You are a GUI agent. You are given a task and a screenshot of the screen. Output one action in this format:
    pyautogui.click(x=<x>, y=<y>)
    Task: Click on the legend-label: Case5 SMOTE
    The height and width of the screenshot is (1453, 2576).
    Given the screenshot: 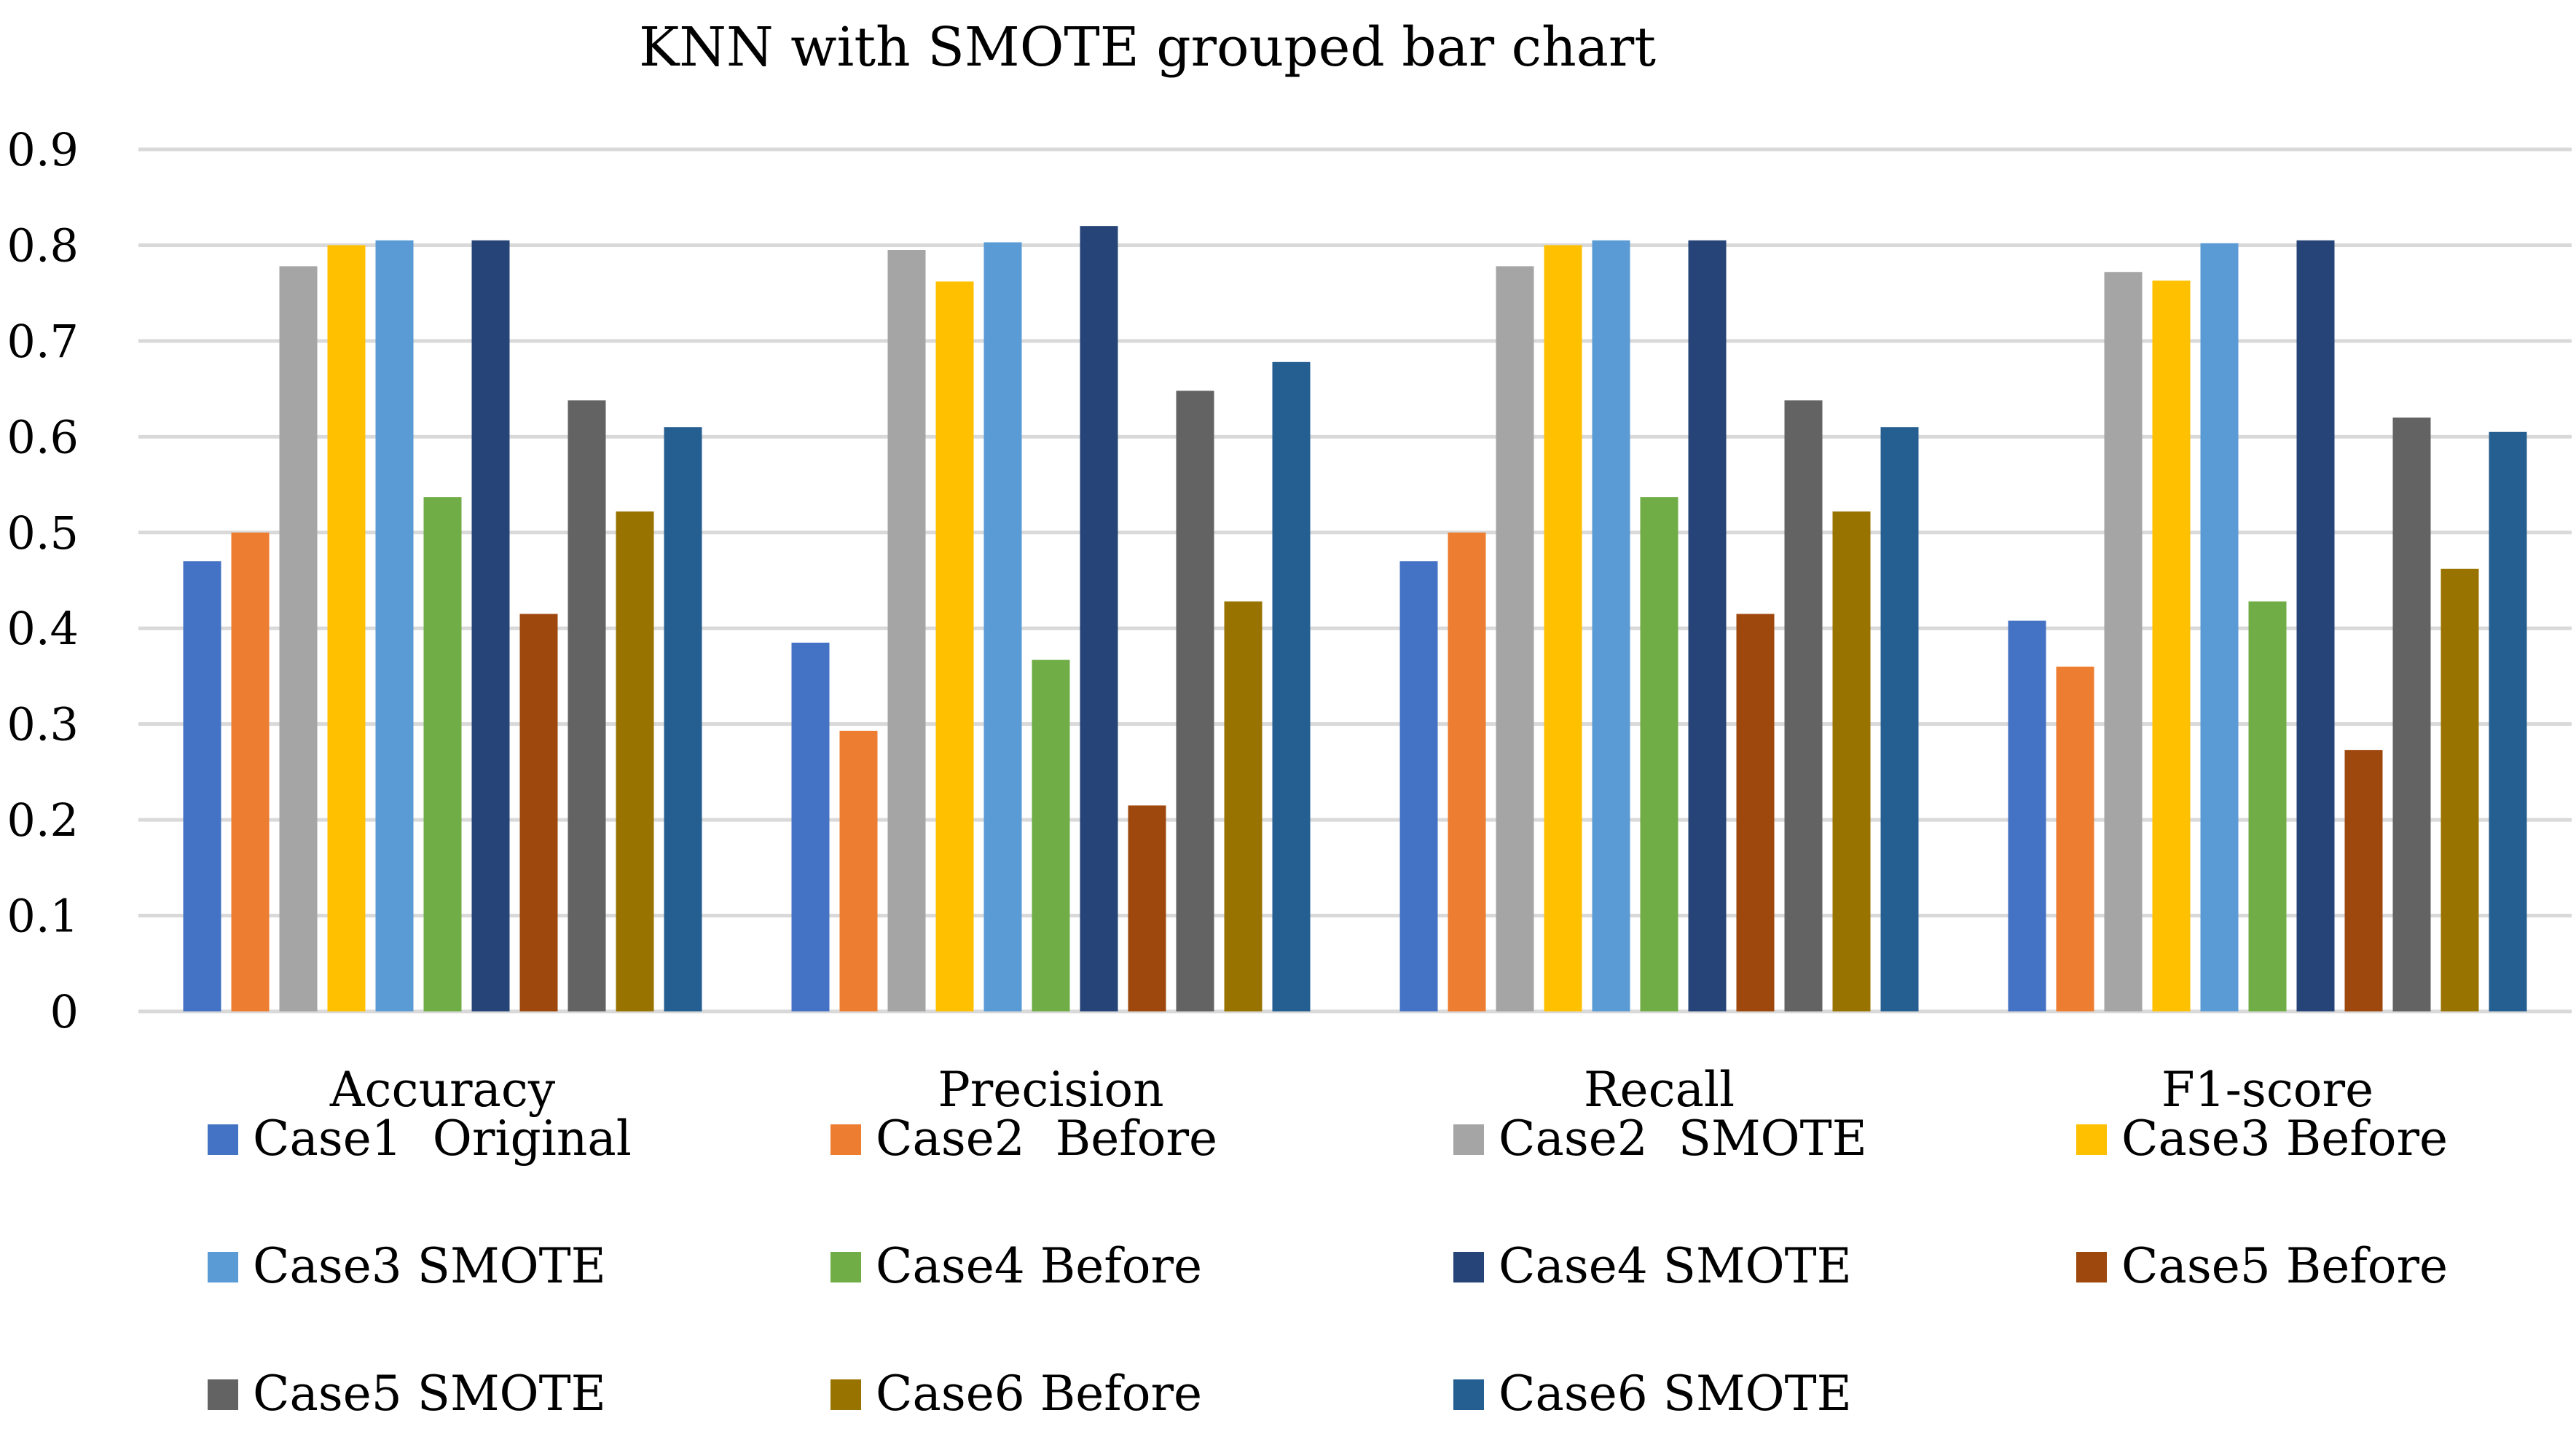 What is the action you would take?
    pyautogui.click(x=429, y=1394)
    